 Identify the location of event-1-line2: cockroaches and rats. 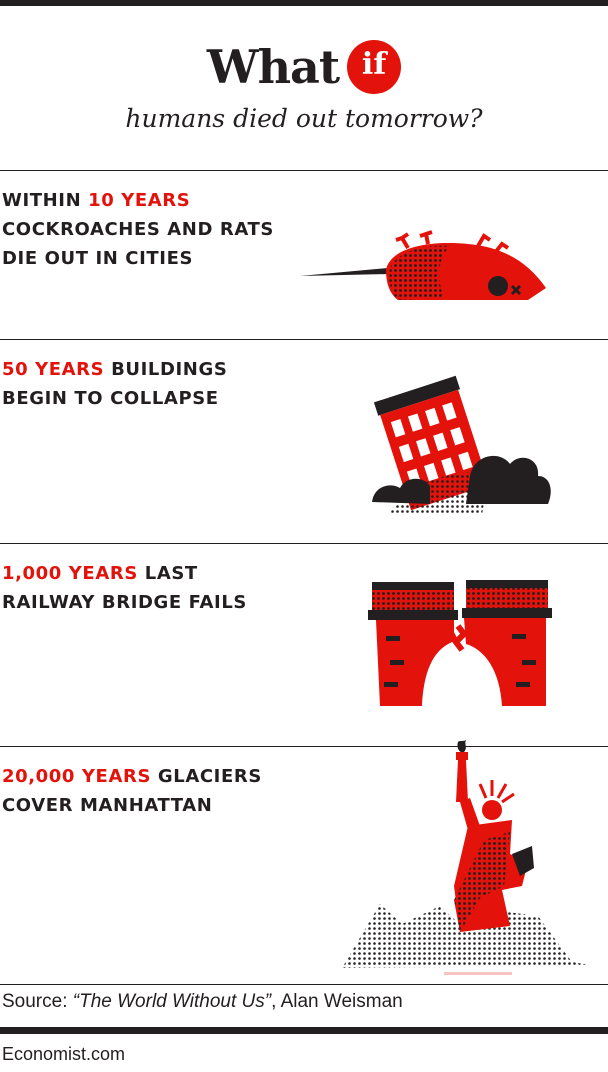
(138, 229).